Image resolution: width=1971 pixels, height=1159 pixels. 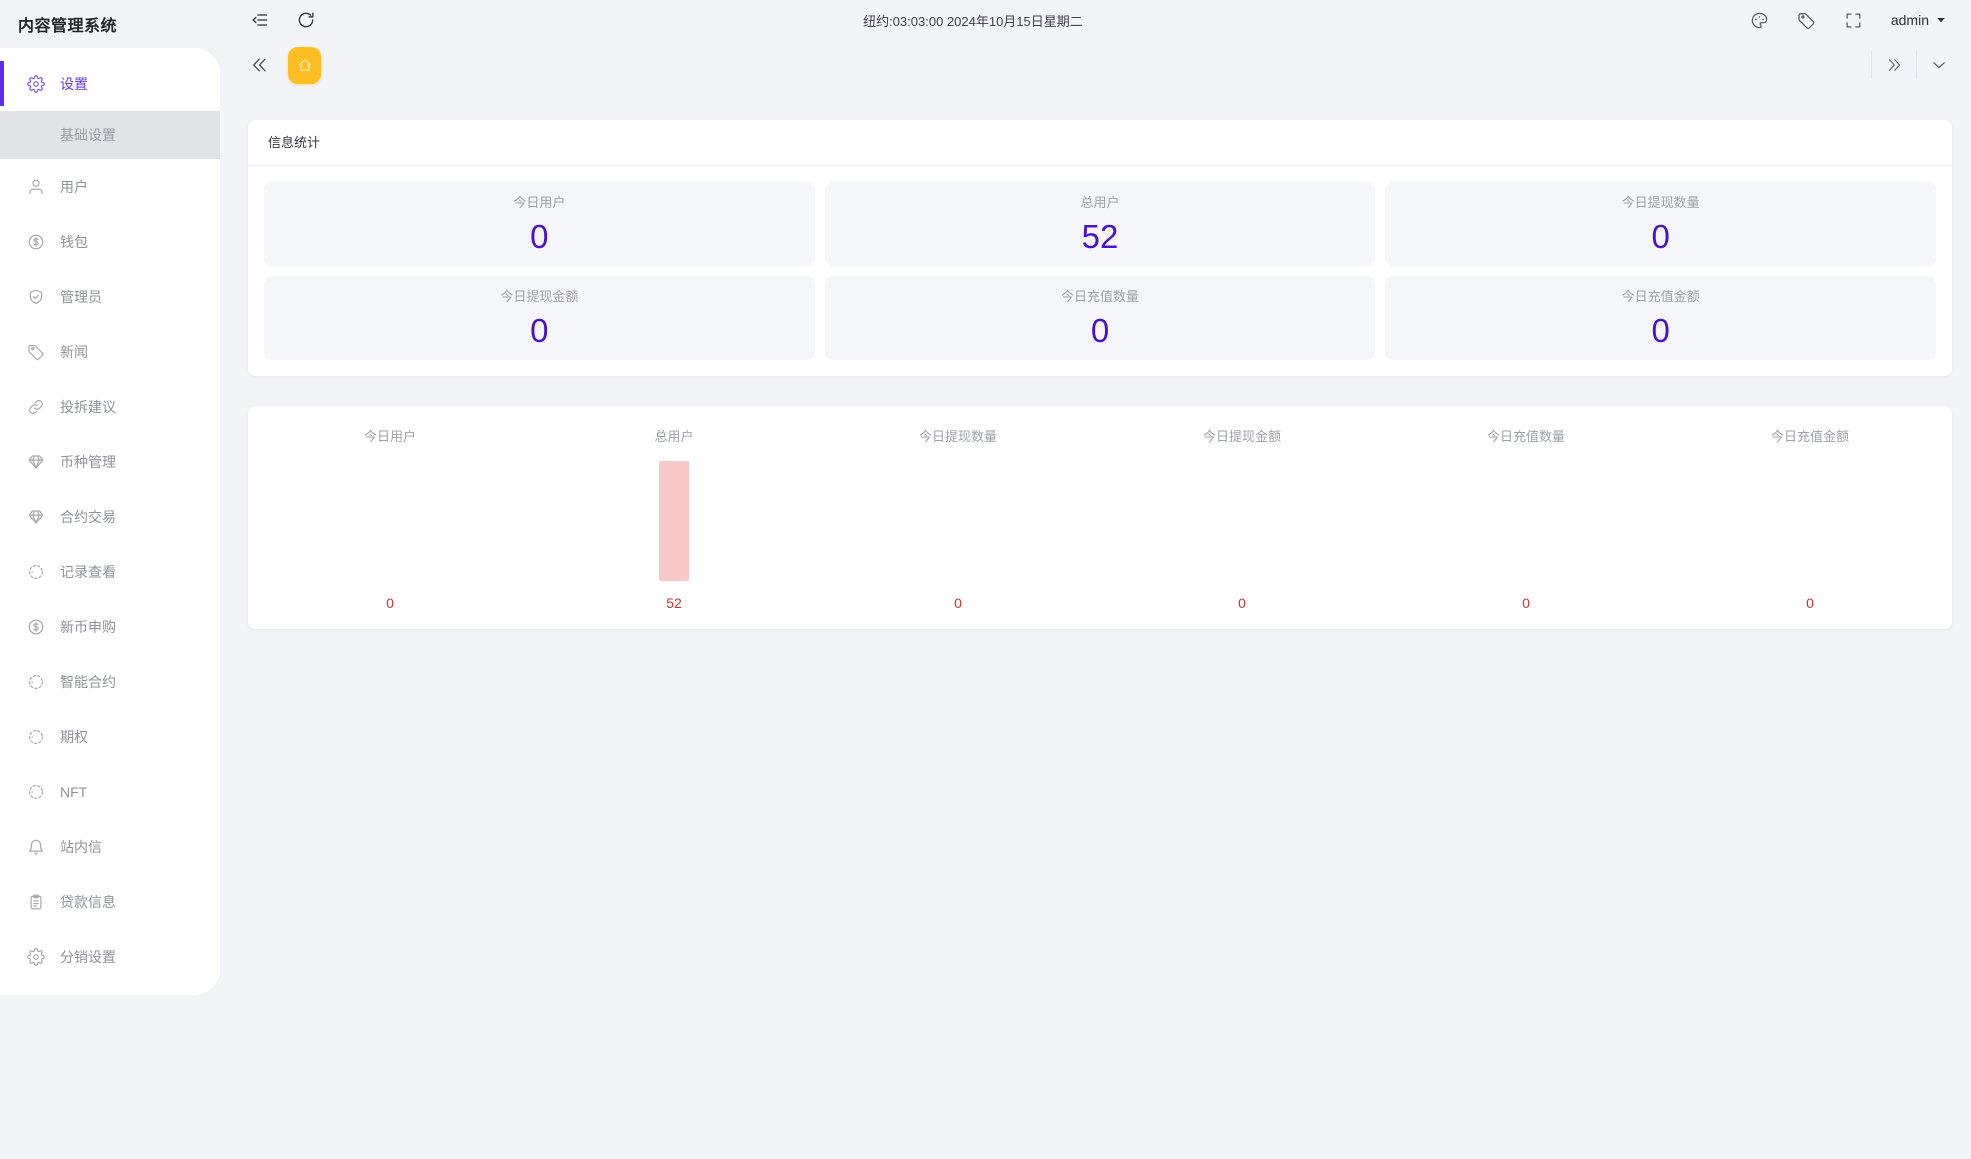 What do you see at coordinates (1853, 20) in the screenshot?
I see `fullscreen-icon` at bounding box center [1853, 20].